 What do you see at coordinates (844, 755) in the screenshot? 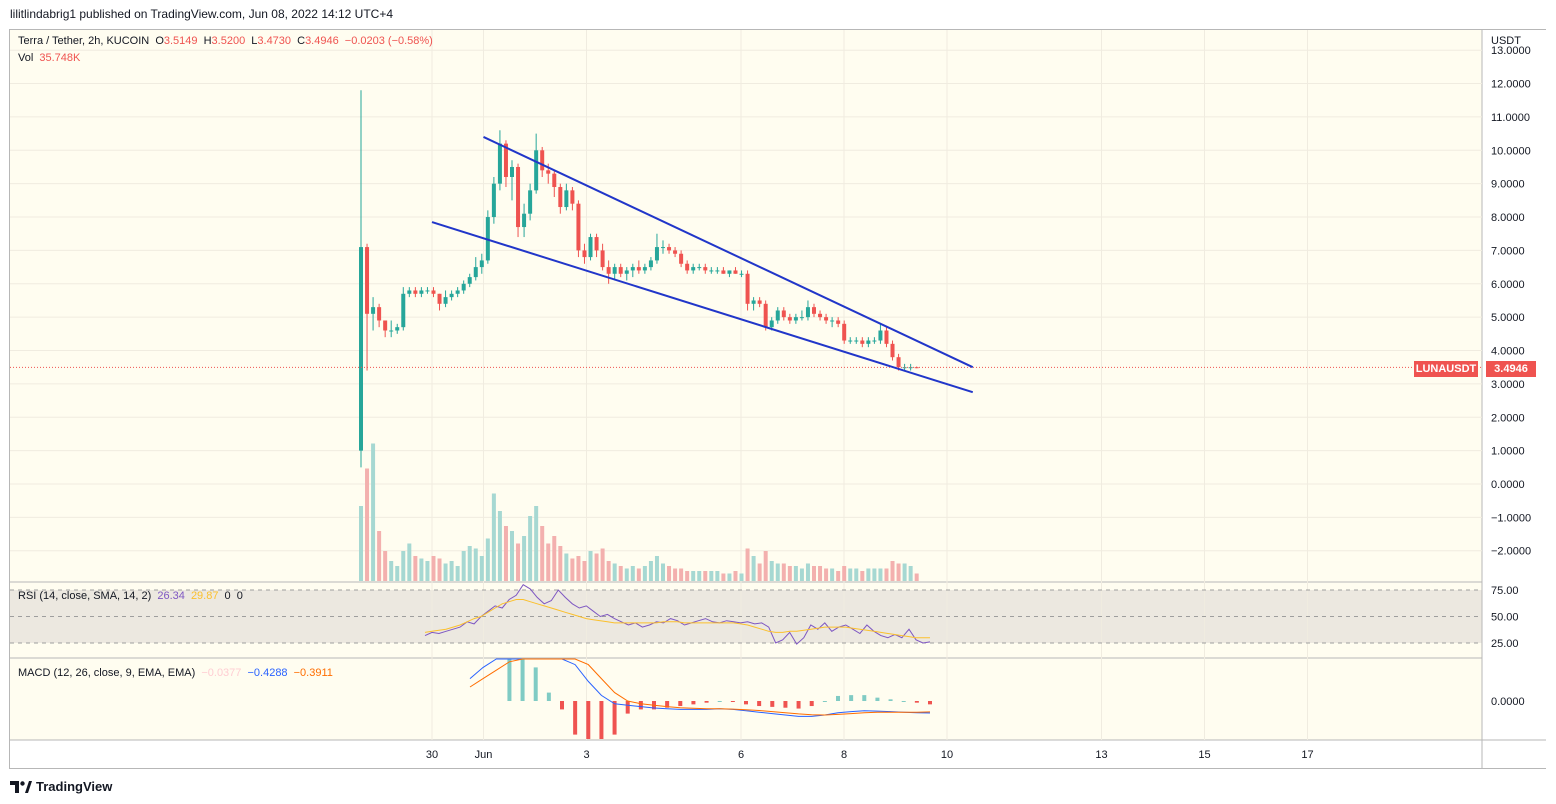
I see `time-tick-label: 8` at bounding box center [844, 755].